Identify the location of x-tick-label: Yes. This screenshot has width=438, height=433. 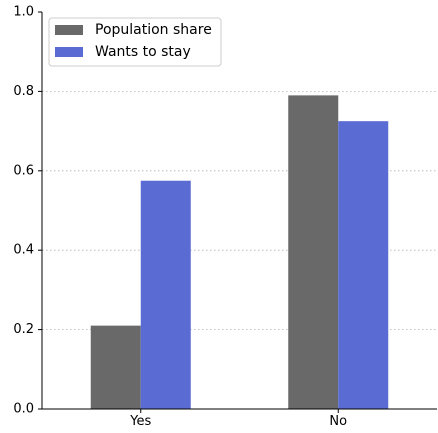
(140, 421).